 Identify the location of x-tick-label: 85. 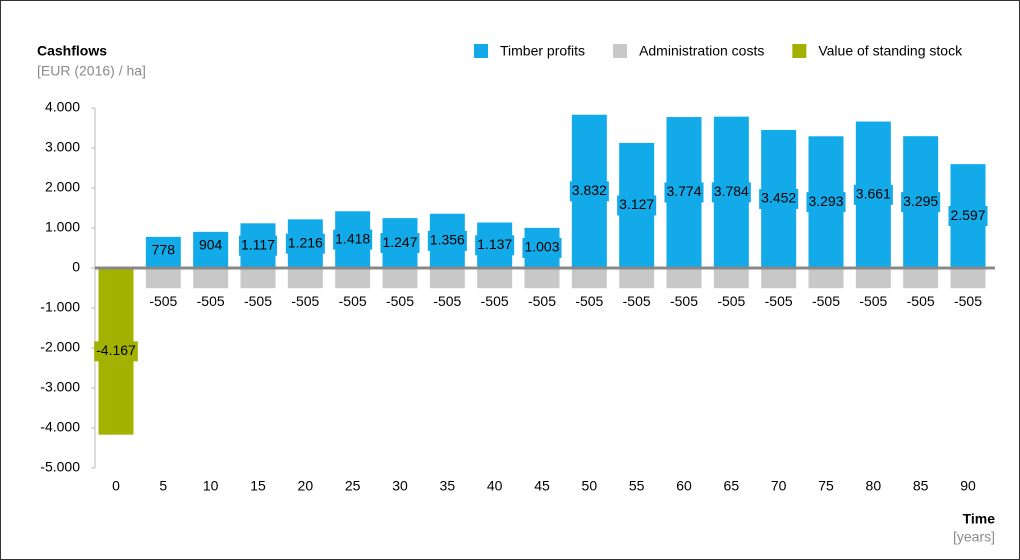
(921, 486).